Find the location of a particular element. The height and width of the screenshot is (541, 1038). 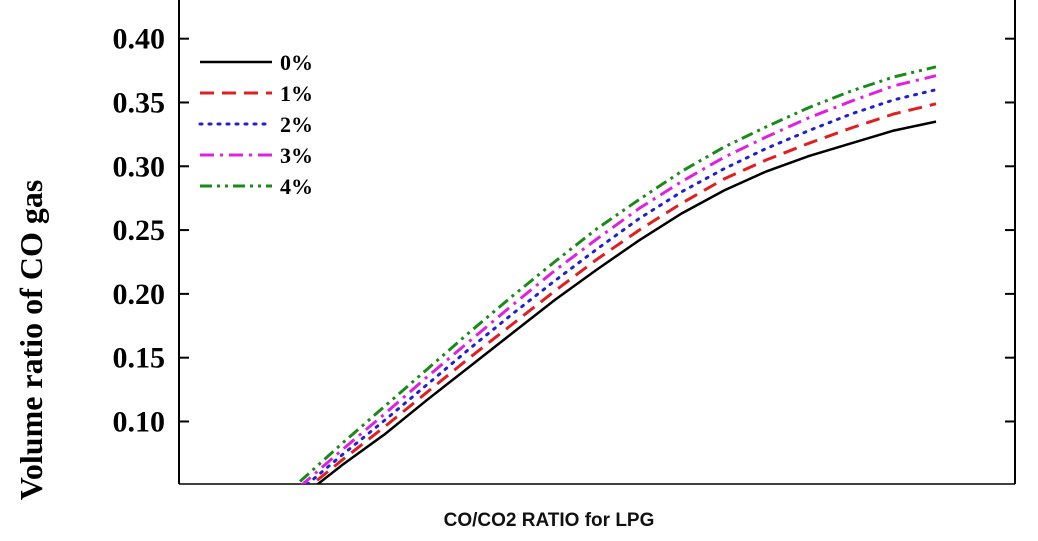

x-axis-title: CO/CO2 RATIO for LPG is located at coordinates (549, 520).